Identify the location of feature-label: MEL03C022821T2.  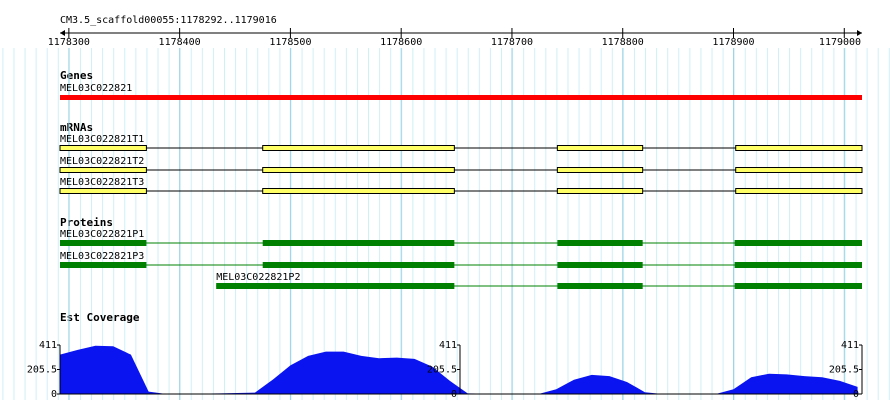
(102, 161).